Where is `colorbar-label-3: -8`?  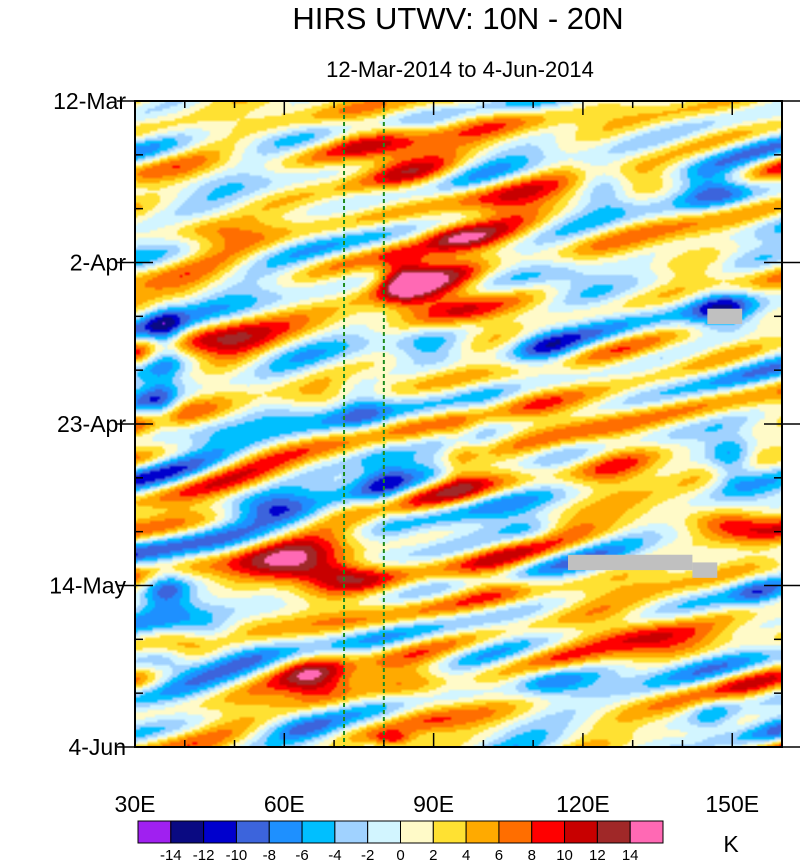
colorbar-label-3: -8 is located at coordinates (269, 855).